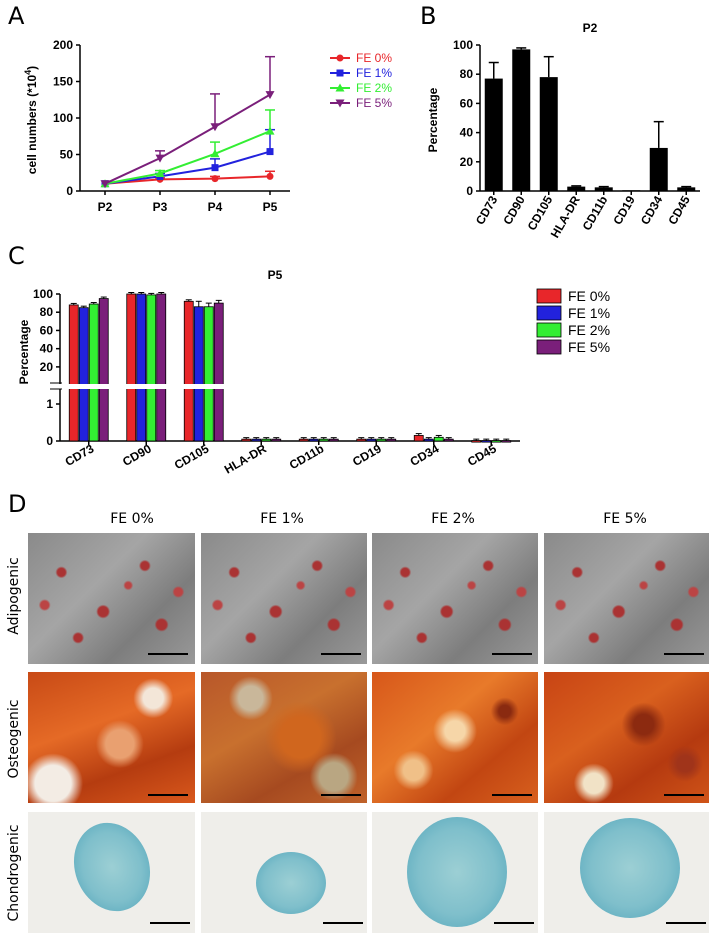 This screenshot has height=935, width=709. I want to click on row-label-chondrogenic: Chondrogenic, so click(14, 873).